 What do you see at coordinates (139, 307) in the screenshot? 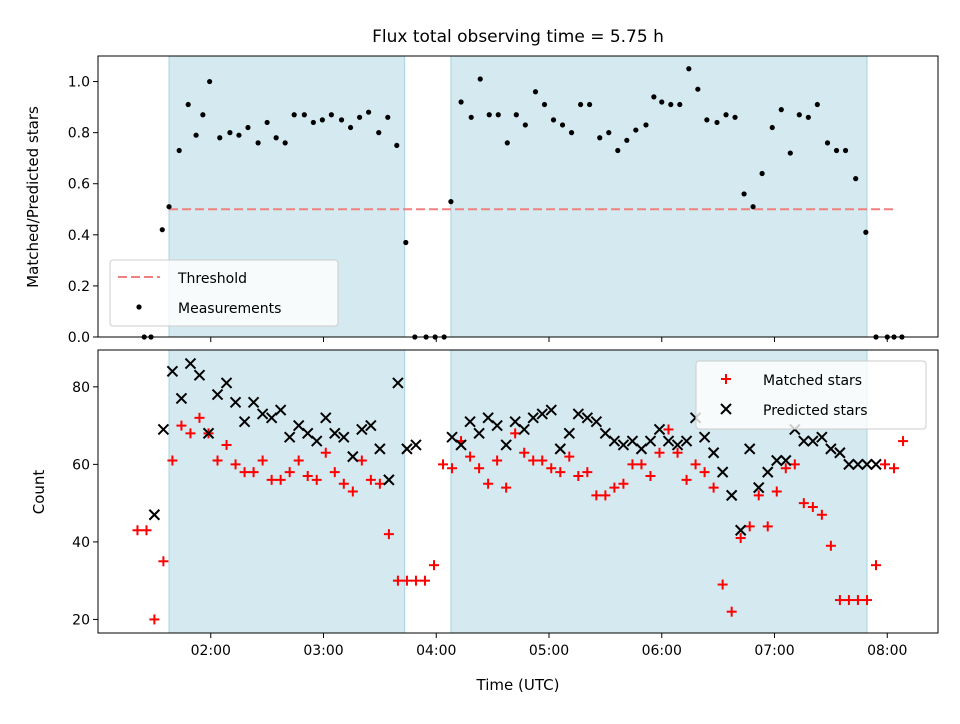
I see `legend-measurements-swatch` at bounding box center [139, 307].